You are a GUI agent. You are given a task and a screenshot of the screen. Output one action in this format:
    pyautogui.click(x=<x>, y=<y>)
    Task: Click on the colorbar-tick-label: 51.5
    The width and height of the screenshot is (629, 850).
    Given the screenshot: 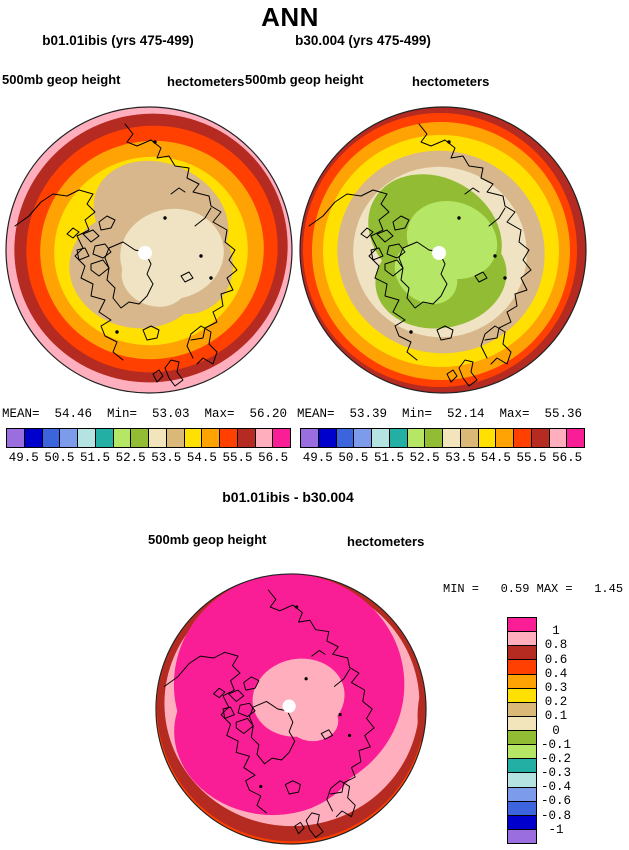 What is the action you would take?
    pyautogui.click(x=95, y=458)
    